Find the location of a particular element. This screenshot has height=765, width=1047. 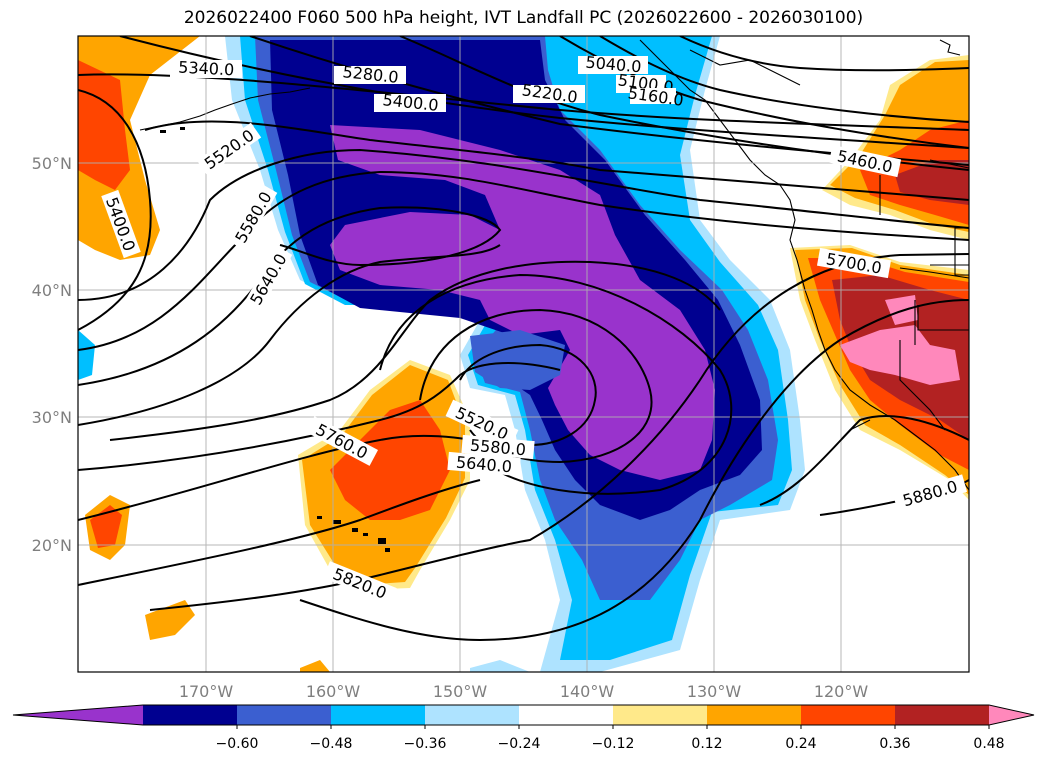

colorbar-extend-high is located at coordinates (1011, 715).